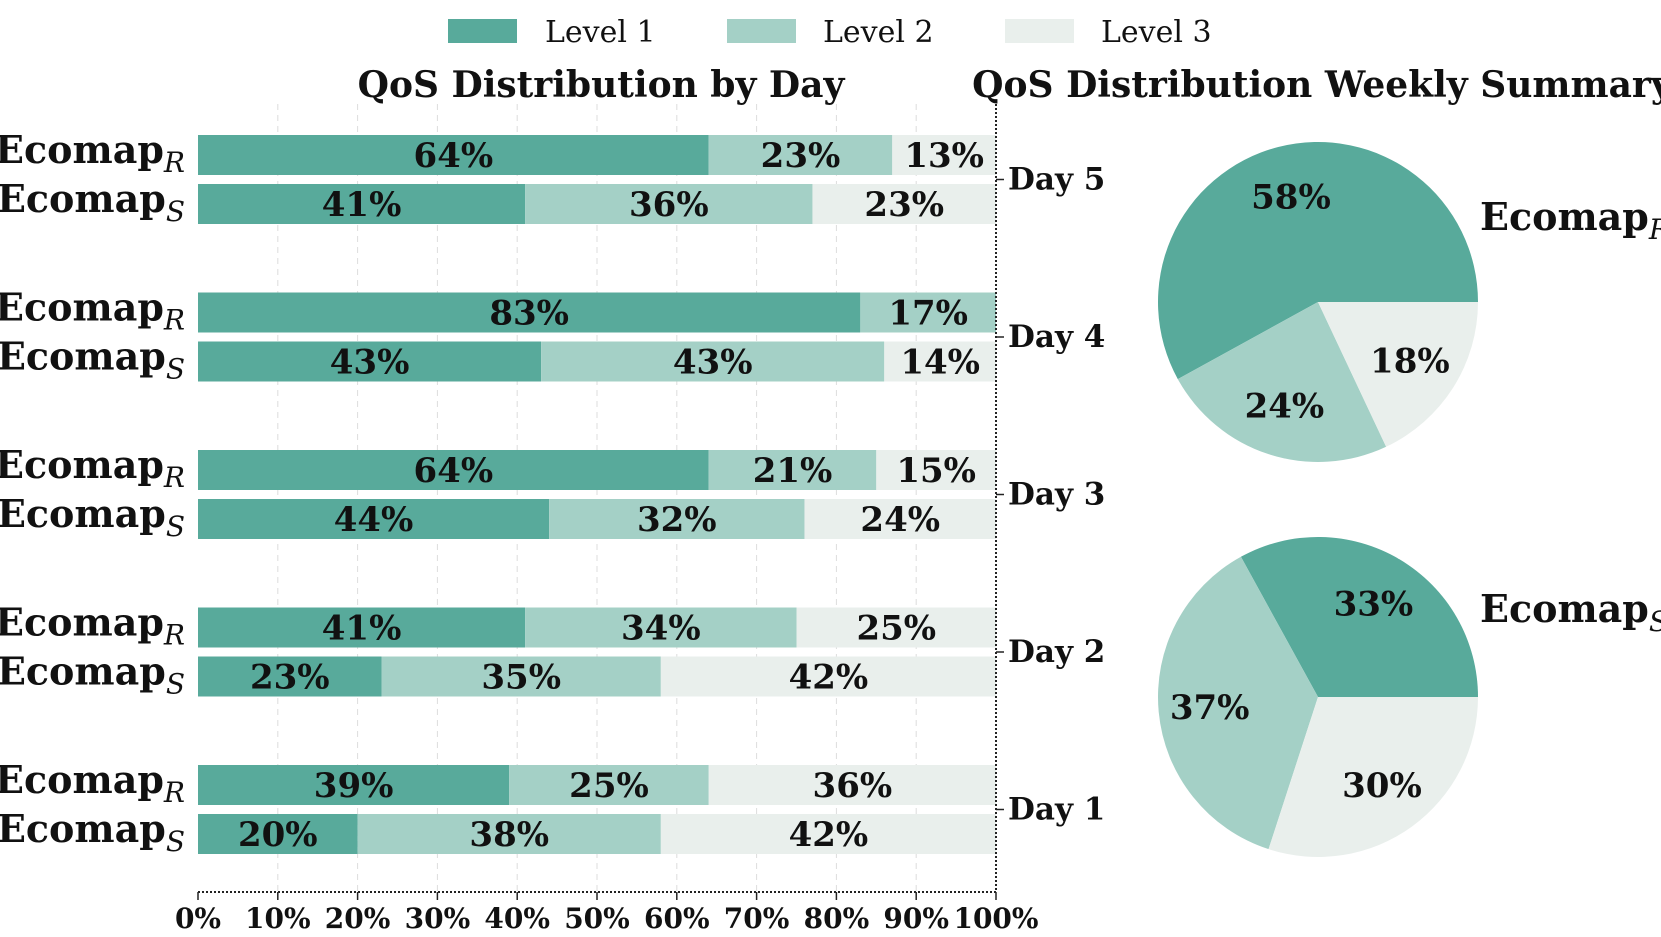 The height and width of the screenshot is (937, 1661). What do you see at coordinates (374, 520) in the screenshot?
I see `bar-value-label: 44%` at bounding box center [374, 520].